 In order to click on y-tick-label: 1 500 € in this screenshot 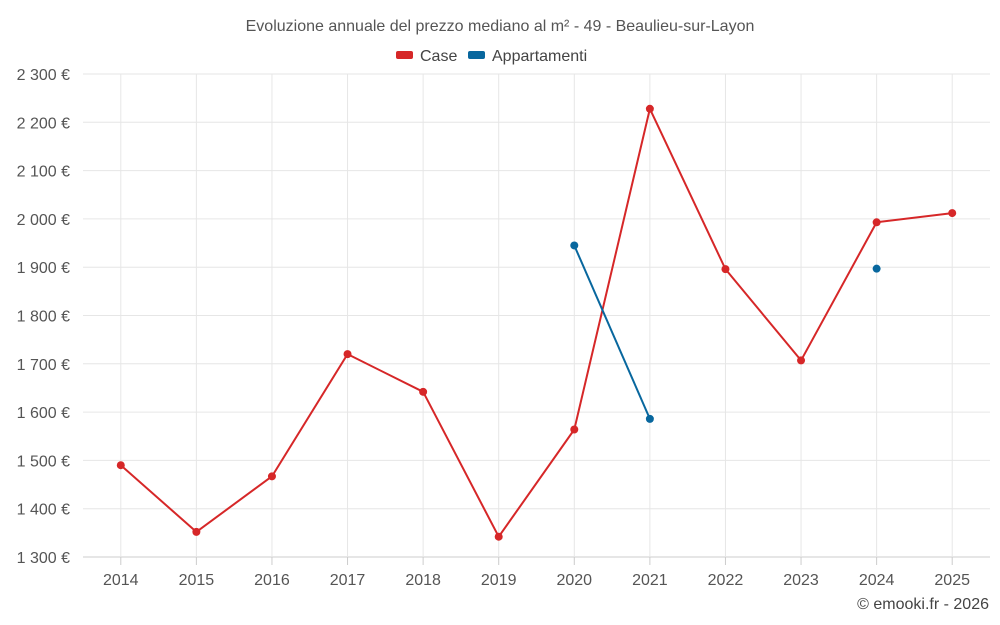, I will do `click(43, 461)`.